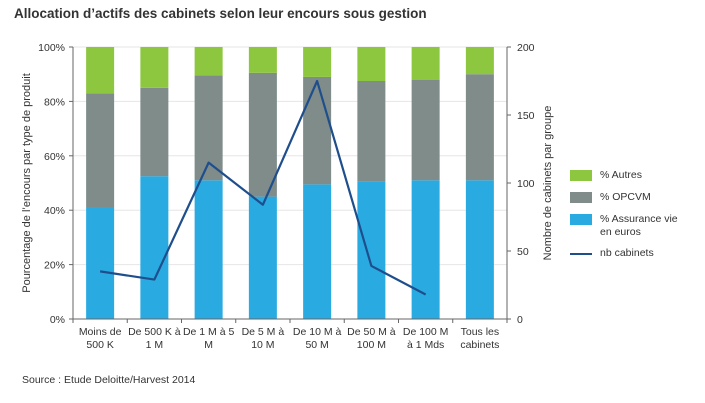 This screenshot has width=705, height=403. What do you see at coordinates (526, 116) in the screenshot?
I see `right-tick-label: 150` at bounding box center [526, 116].